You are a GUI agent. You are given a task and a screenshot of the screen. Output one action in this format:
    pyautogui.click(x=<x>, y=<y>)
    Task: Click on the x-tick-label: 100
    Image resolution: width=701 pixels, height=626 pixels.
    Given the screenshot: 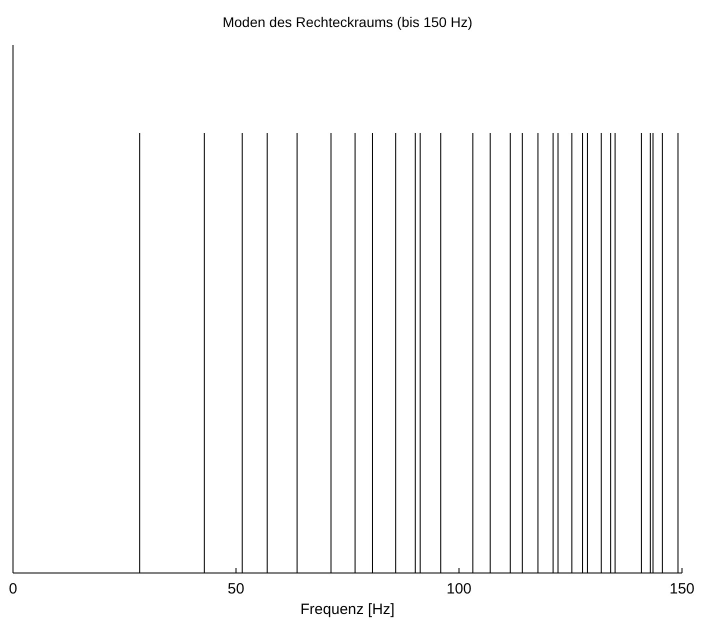 What is the action you would take?
    pyautogui.click(x=459, y=589)
    